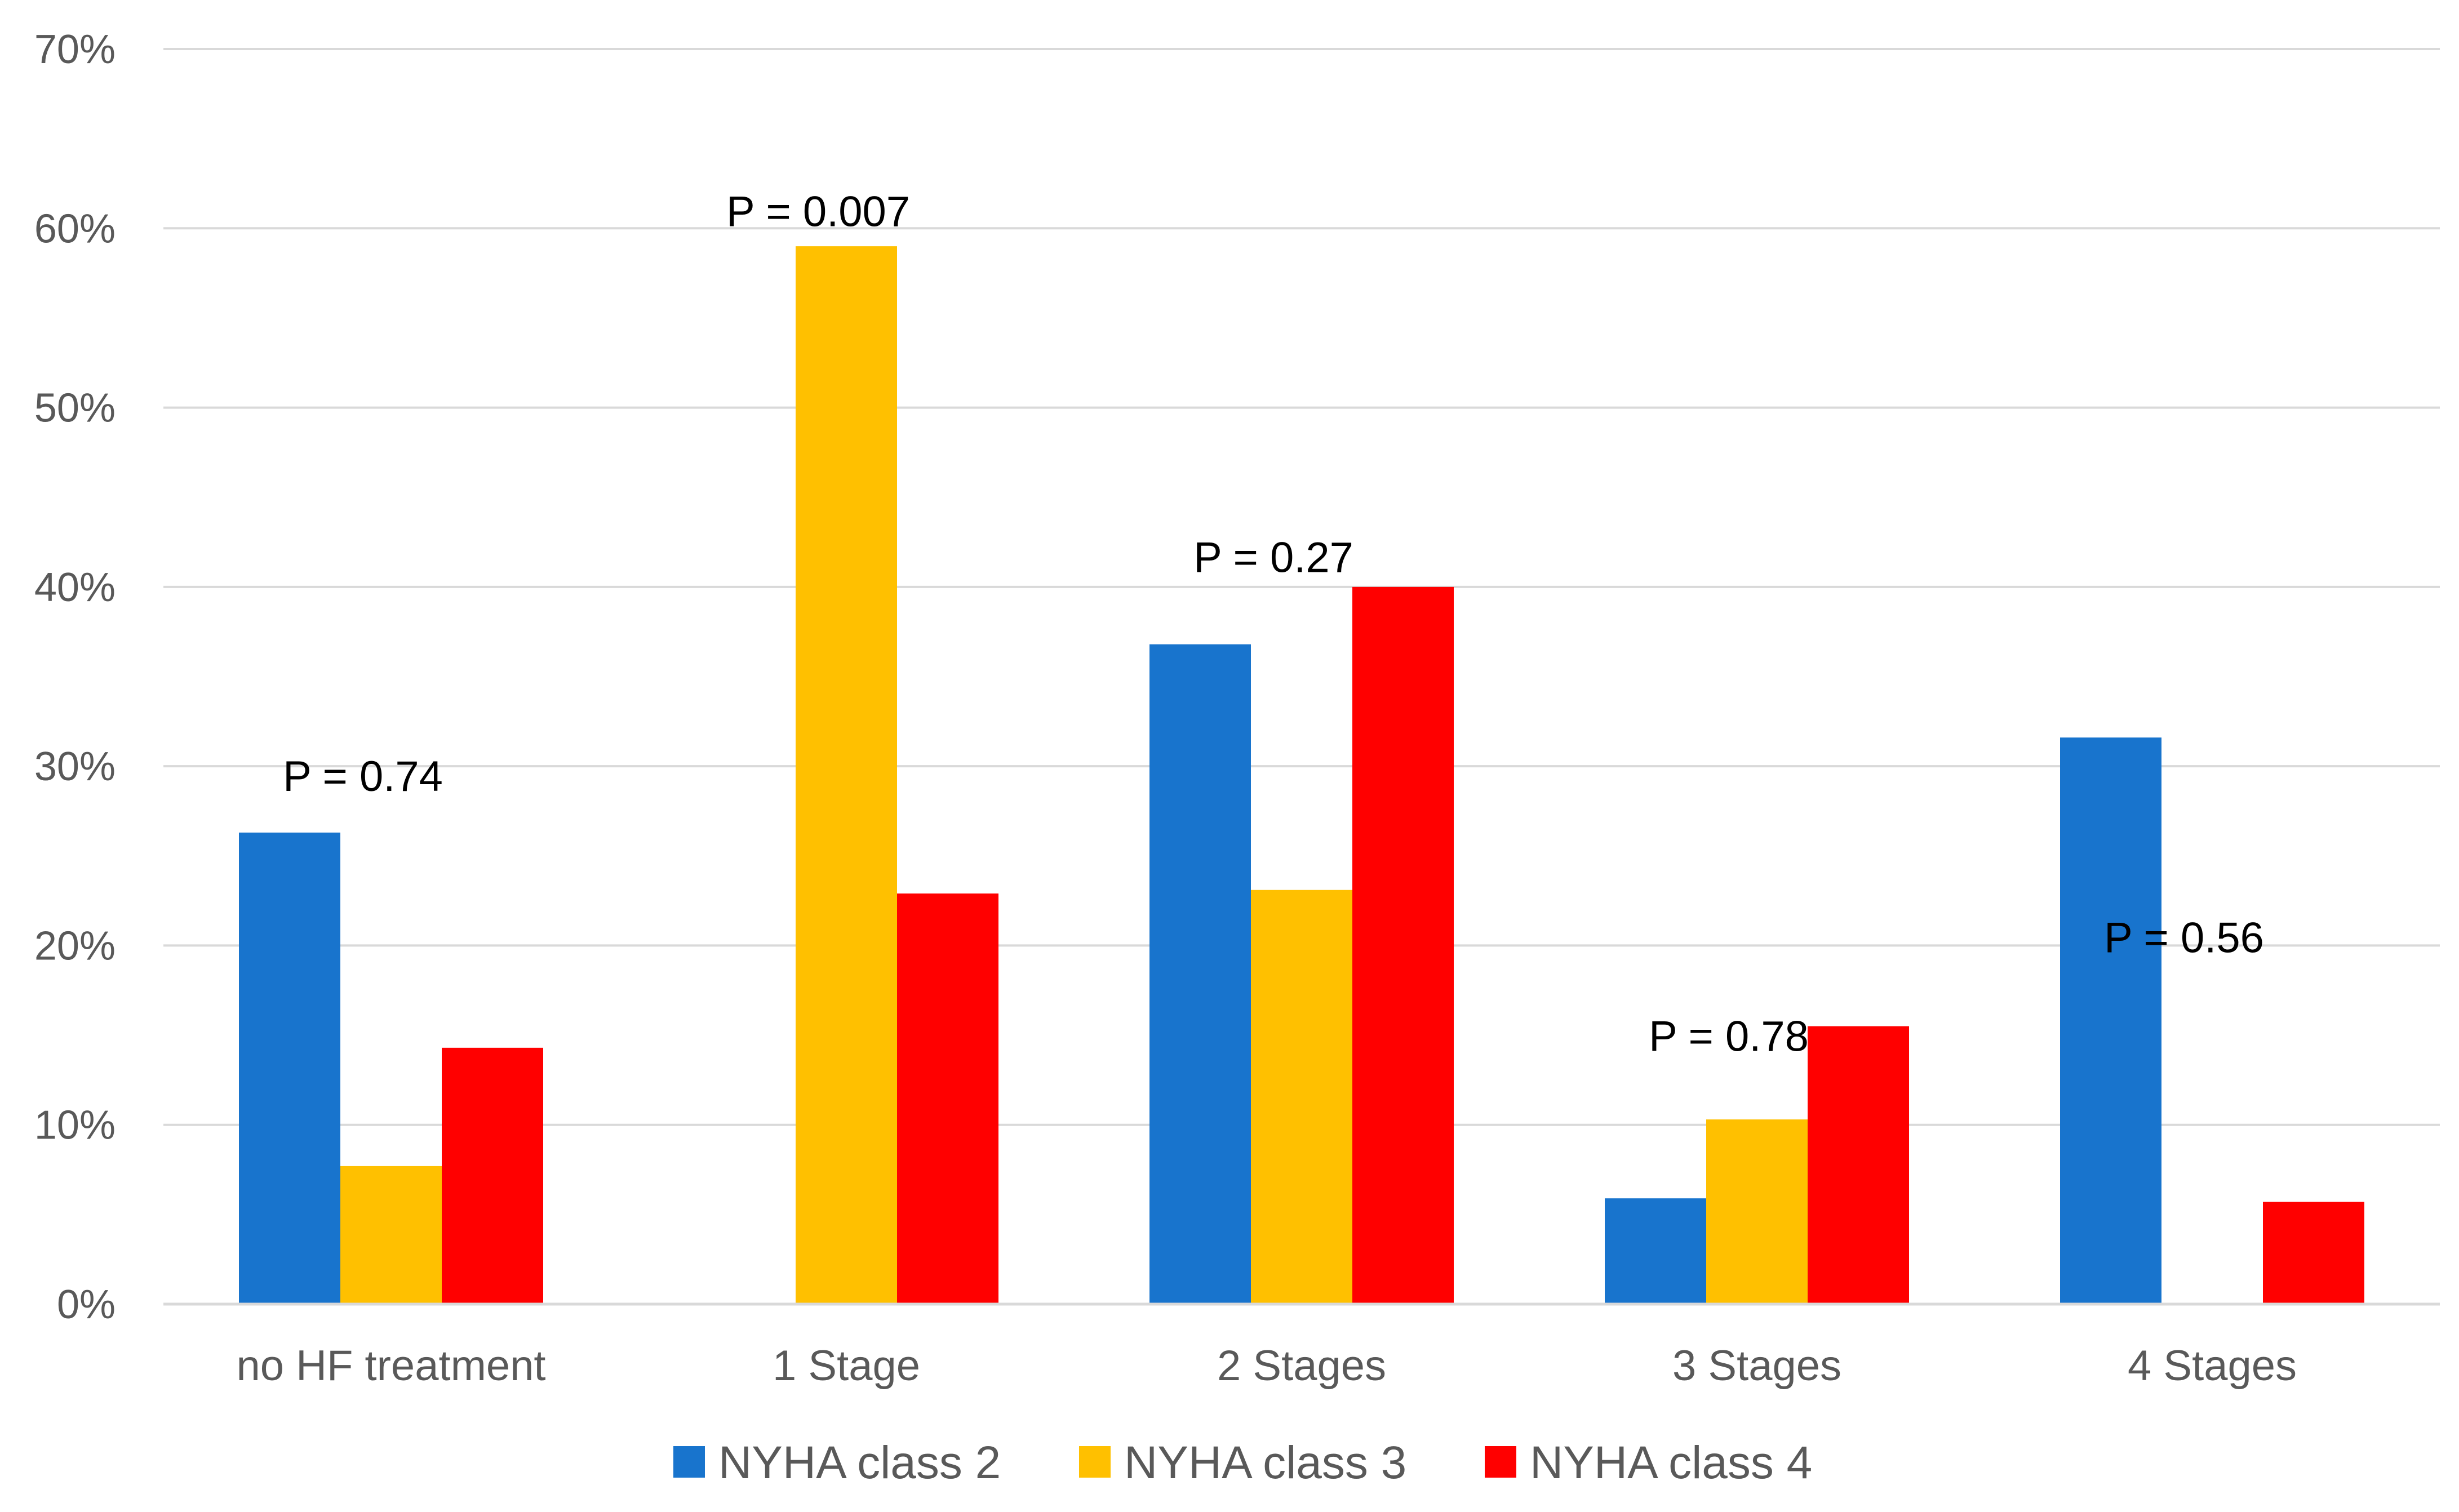 The width and height of the screenshot is (2459, 1512). I want to click on y-tick-label: 20%, so click(75, 945).